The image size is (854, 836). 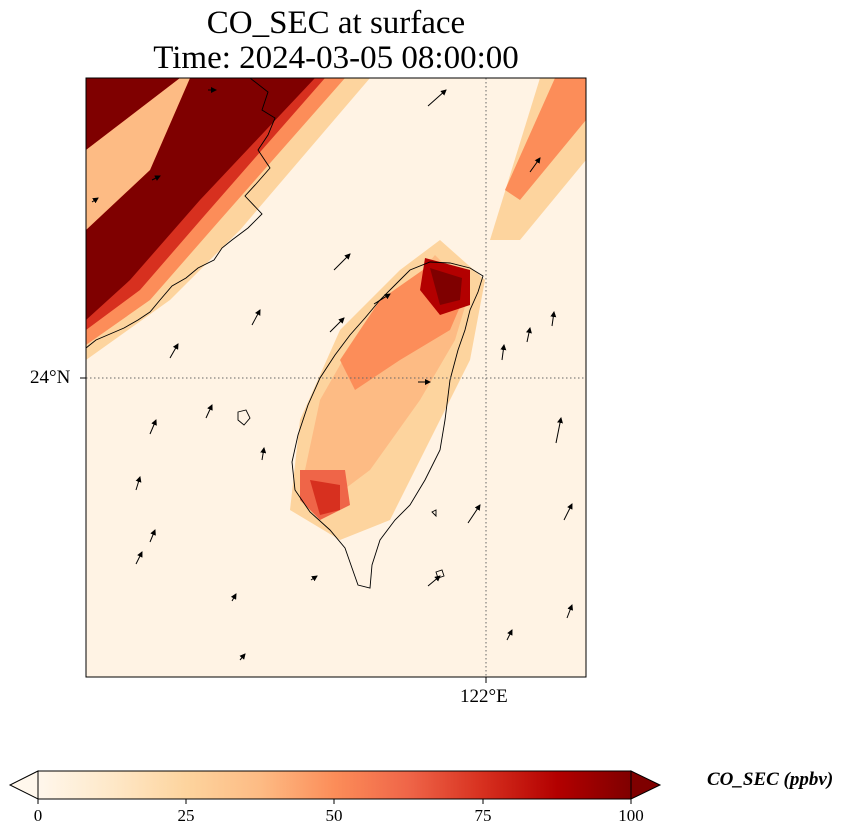 I want to click on colorbar-tick-label: 25, so click(x=186, y=815).